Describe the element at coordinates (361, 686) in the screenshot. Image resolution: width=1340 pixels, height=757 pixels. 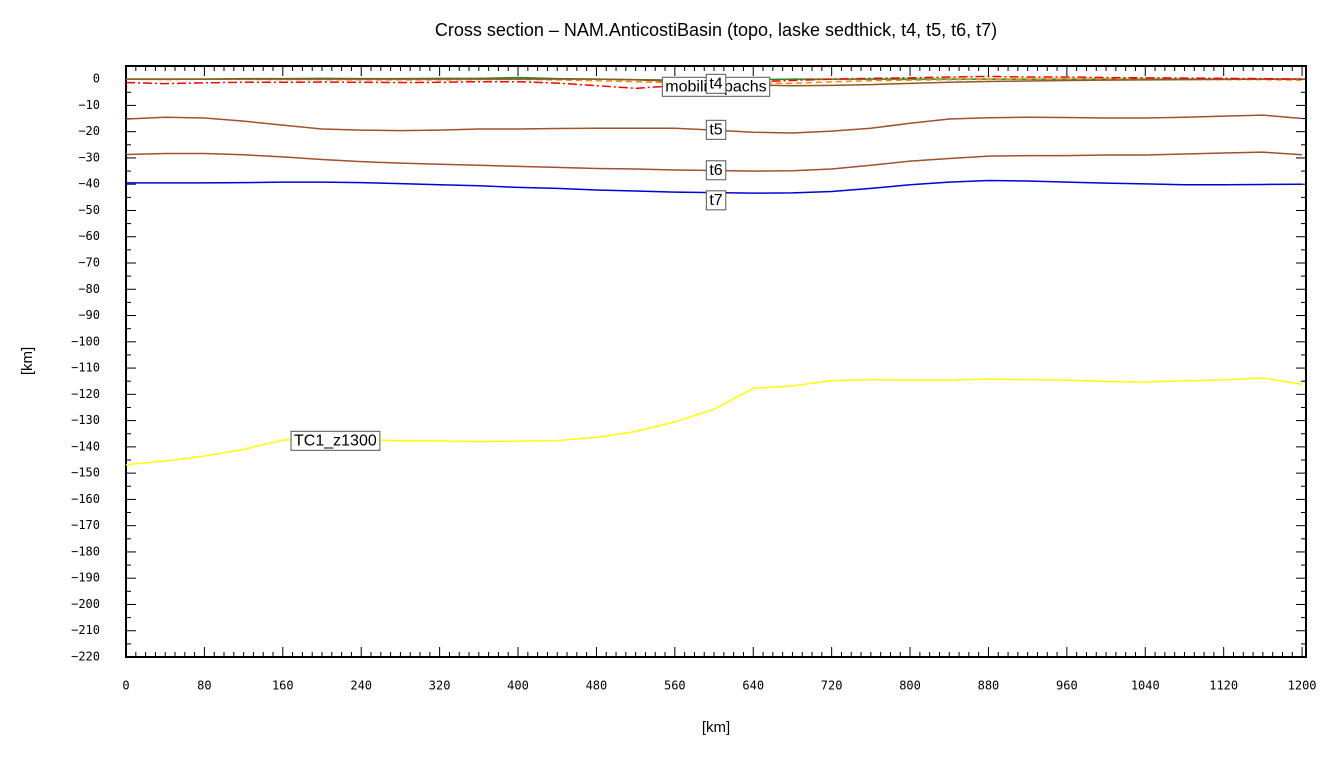
I see `x-tick-label: 240` at that location.